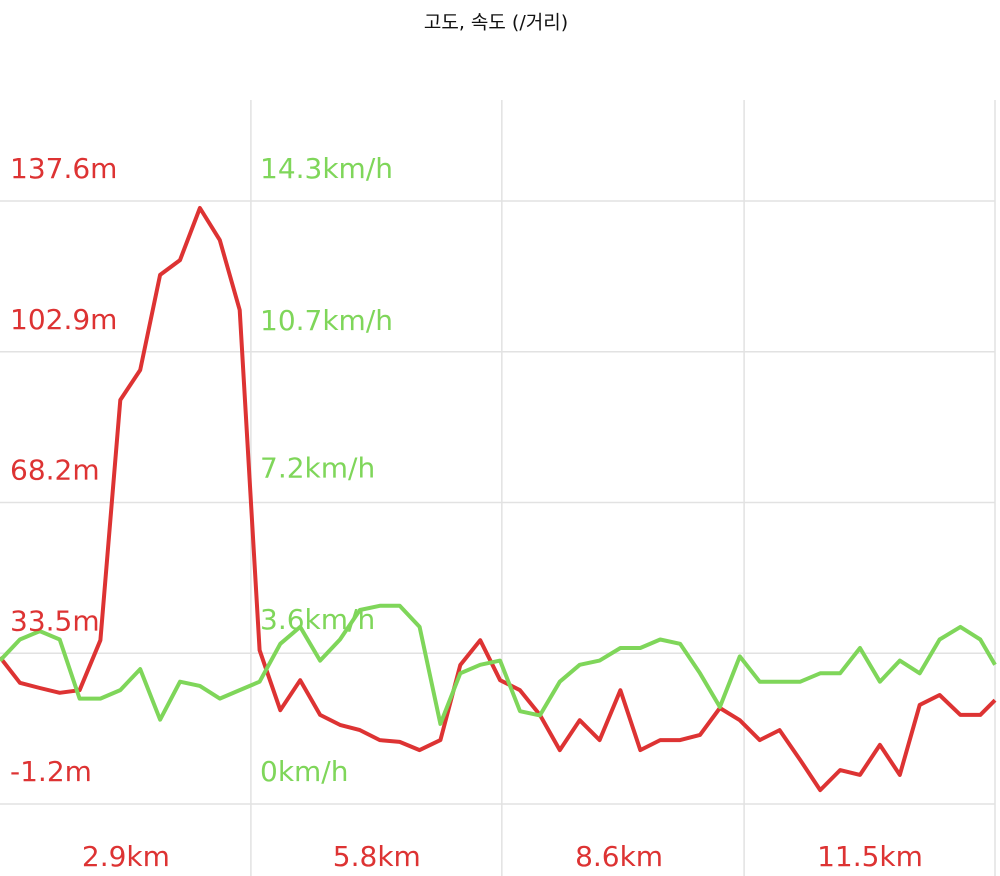 The height and width of the screenshot is (876, 1000). I want to click on series-line, so click(498, 664).